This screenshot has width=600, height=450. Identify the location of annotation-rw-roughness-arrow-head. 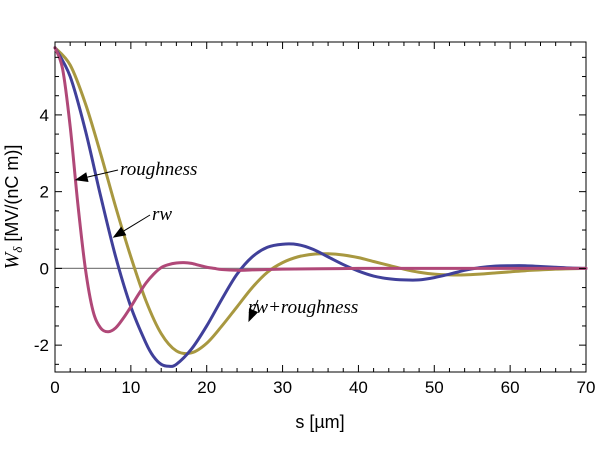
(253, 315).